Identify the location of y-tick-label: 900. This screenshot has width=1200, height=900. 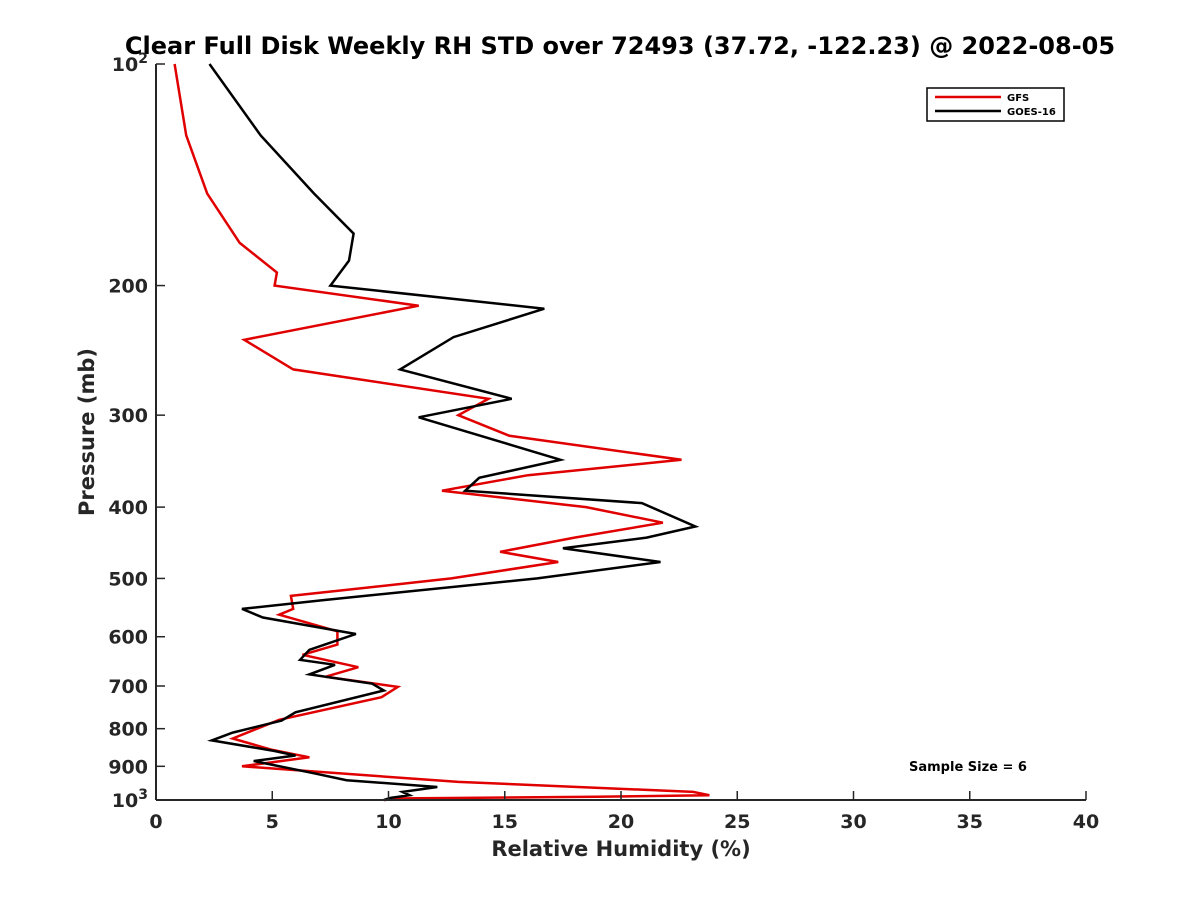
(128, 767).